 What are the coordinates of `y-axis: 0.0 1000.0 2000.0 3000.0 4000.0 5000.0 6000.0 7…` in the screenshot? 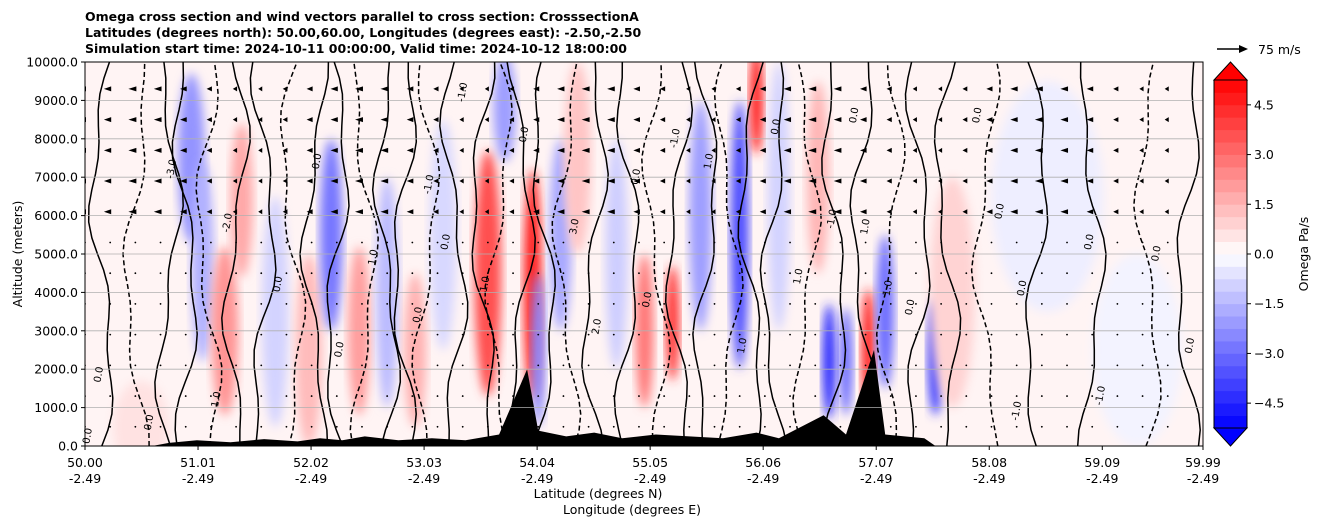 It's located at (55, 254).